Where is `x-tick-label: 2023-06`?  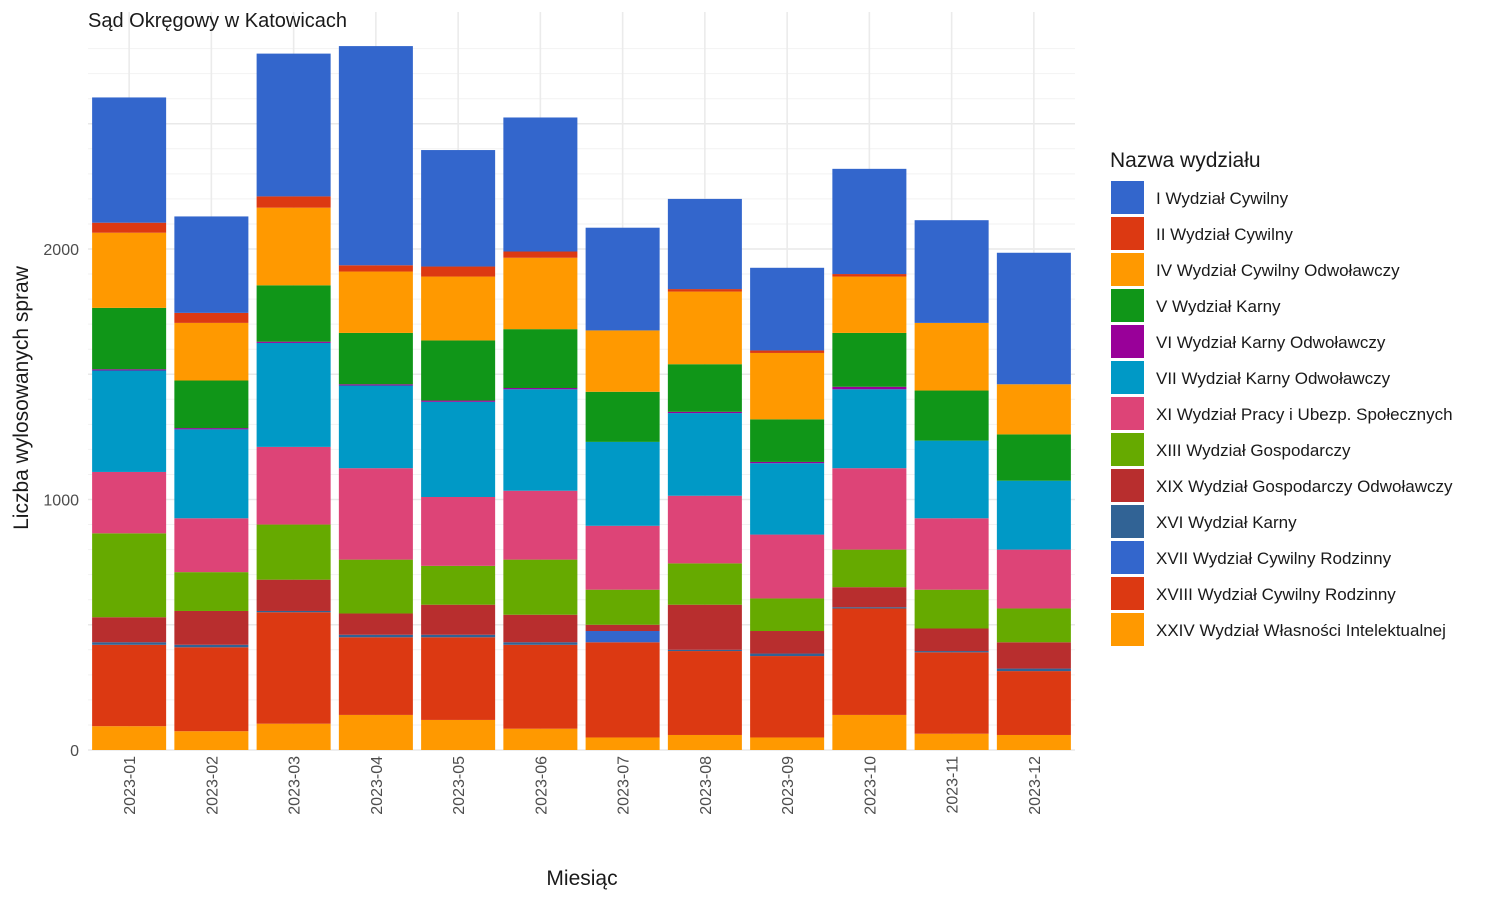 x-tick-label: 2023-06 is located at coordinates (541, 785).